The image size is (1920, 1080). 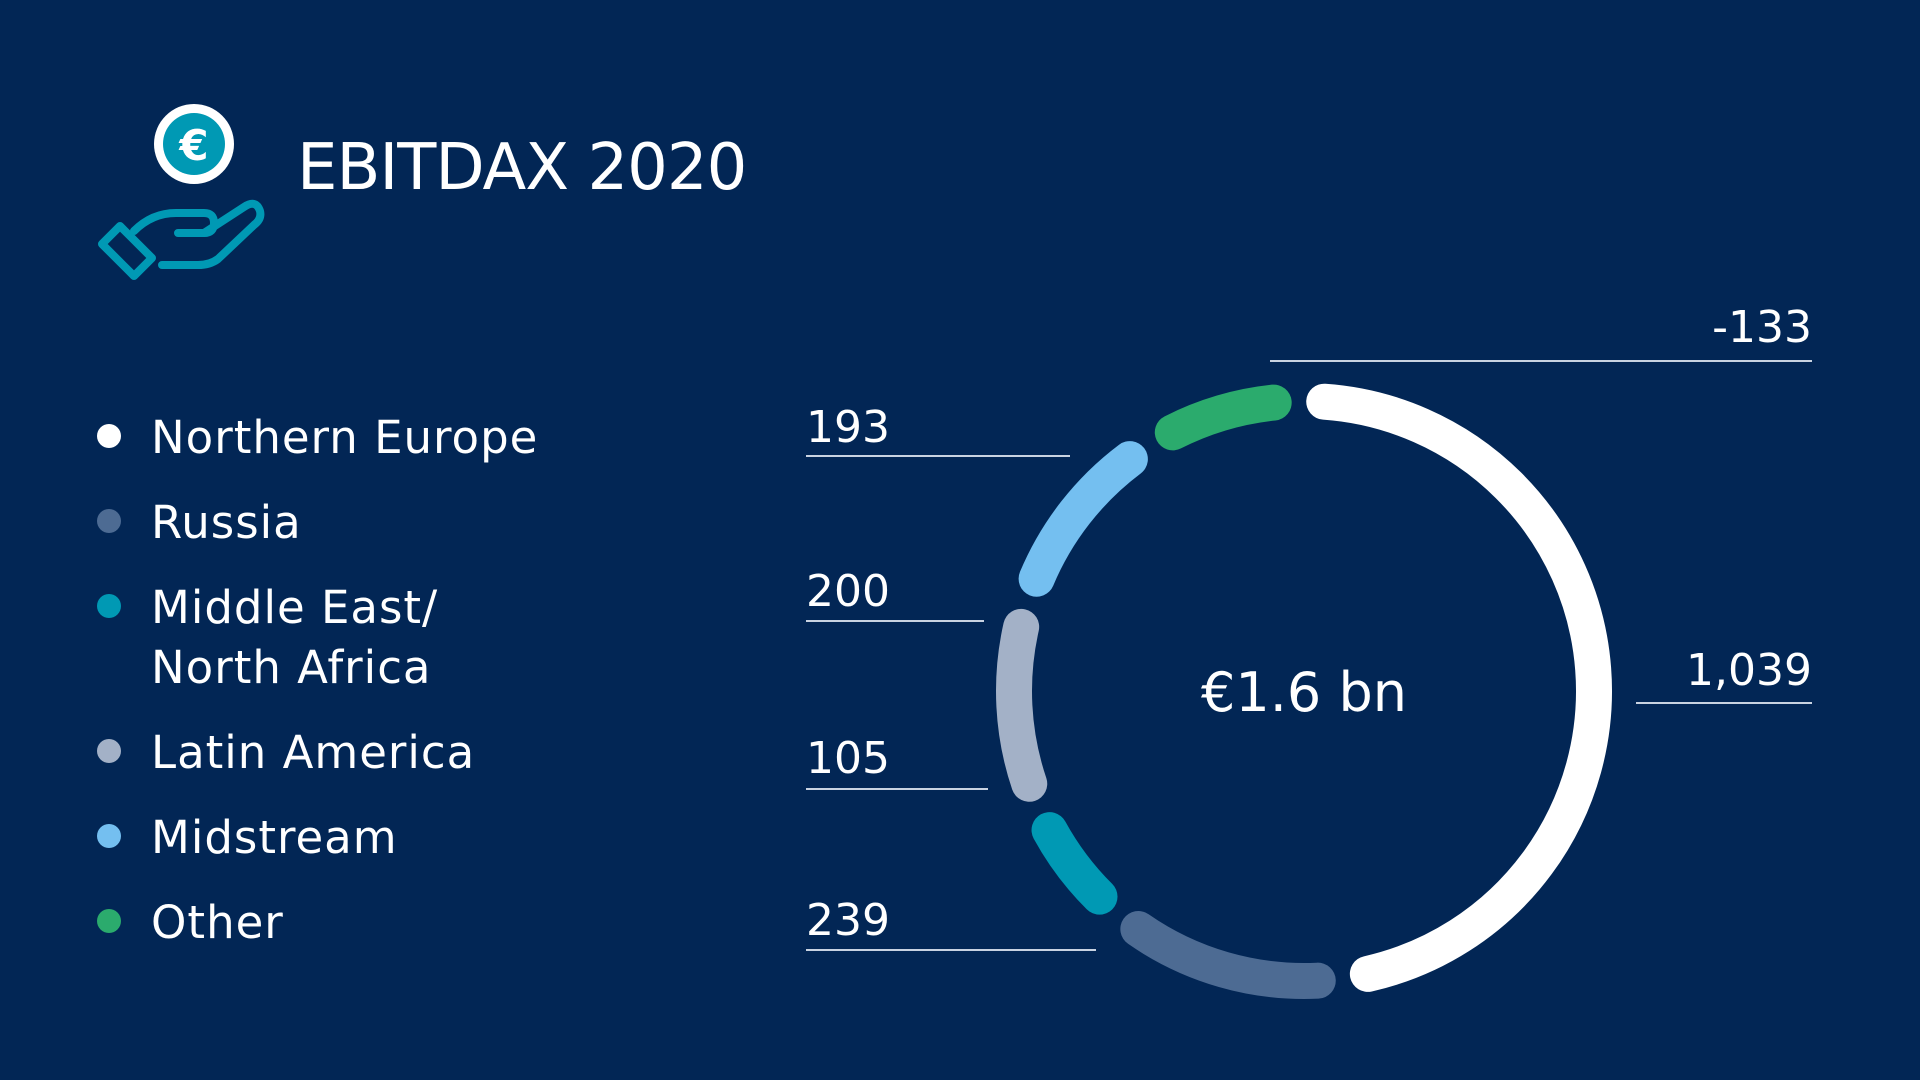 What do you see at coordinates (1762, 327) in the screenshot?
I see `data-label: -133` at bounding box center [1762, 327].